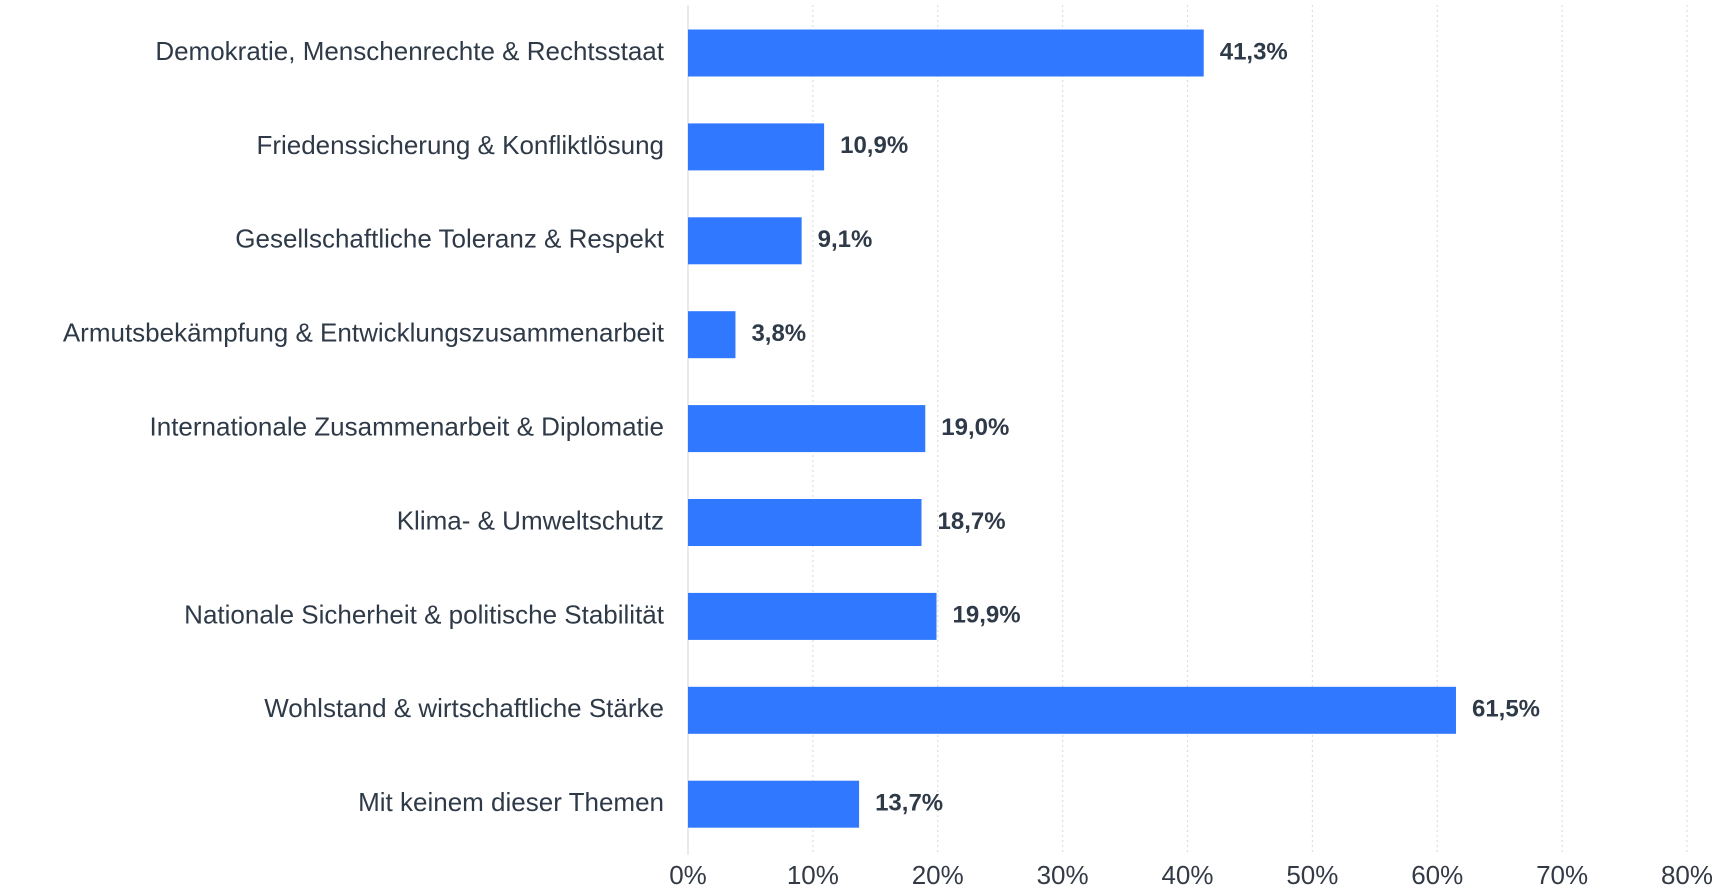  I want to click on x-tick-label: 80%, so click(1687, 874).